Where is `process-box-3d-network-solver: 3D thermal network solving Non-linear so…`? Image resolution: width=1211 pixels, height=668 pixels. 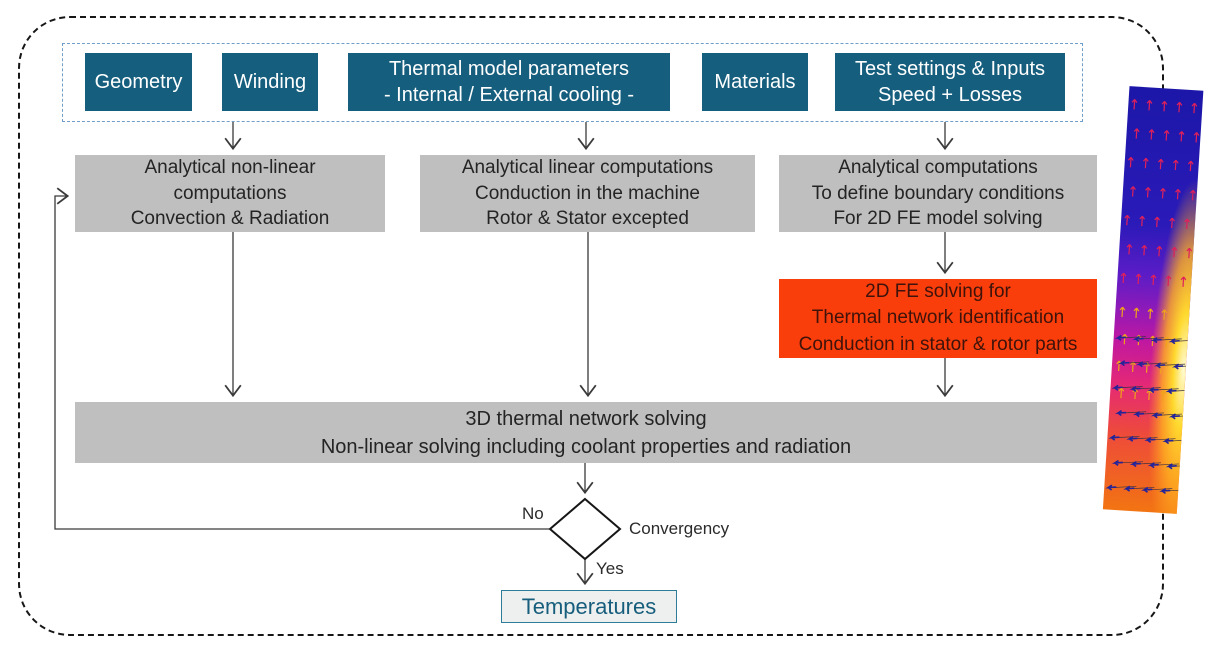
process-box-3d-network-solver: 3D thermal network solving Non-linear so… is located at coordinates (586, 432).